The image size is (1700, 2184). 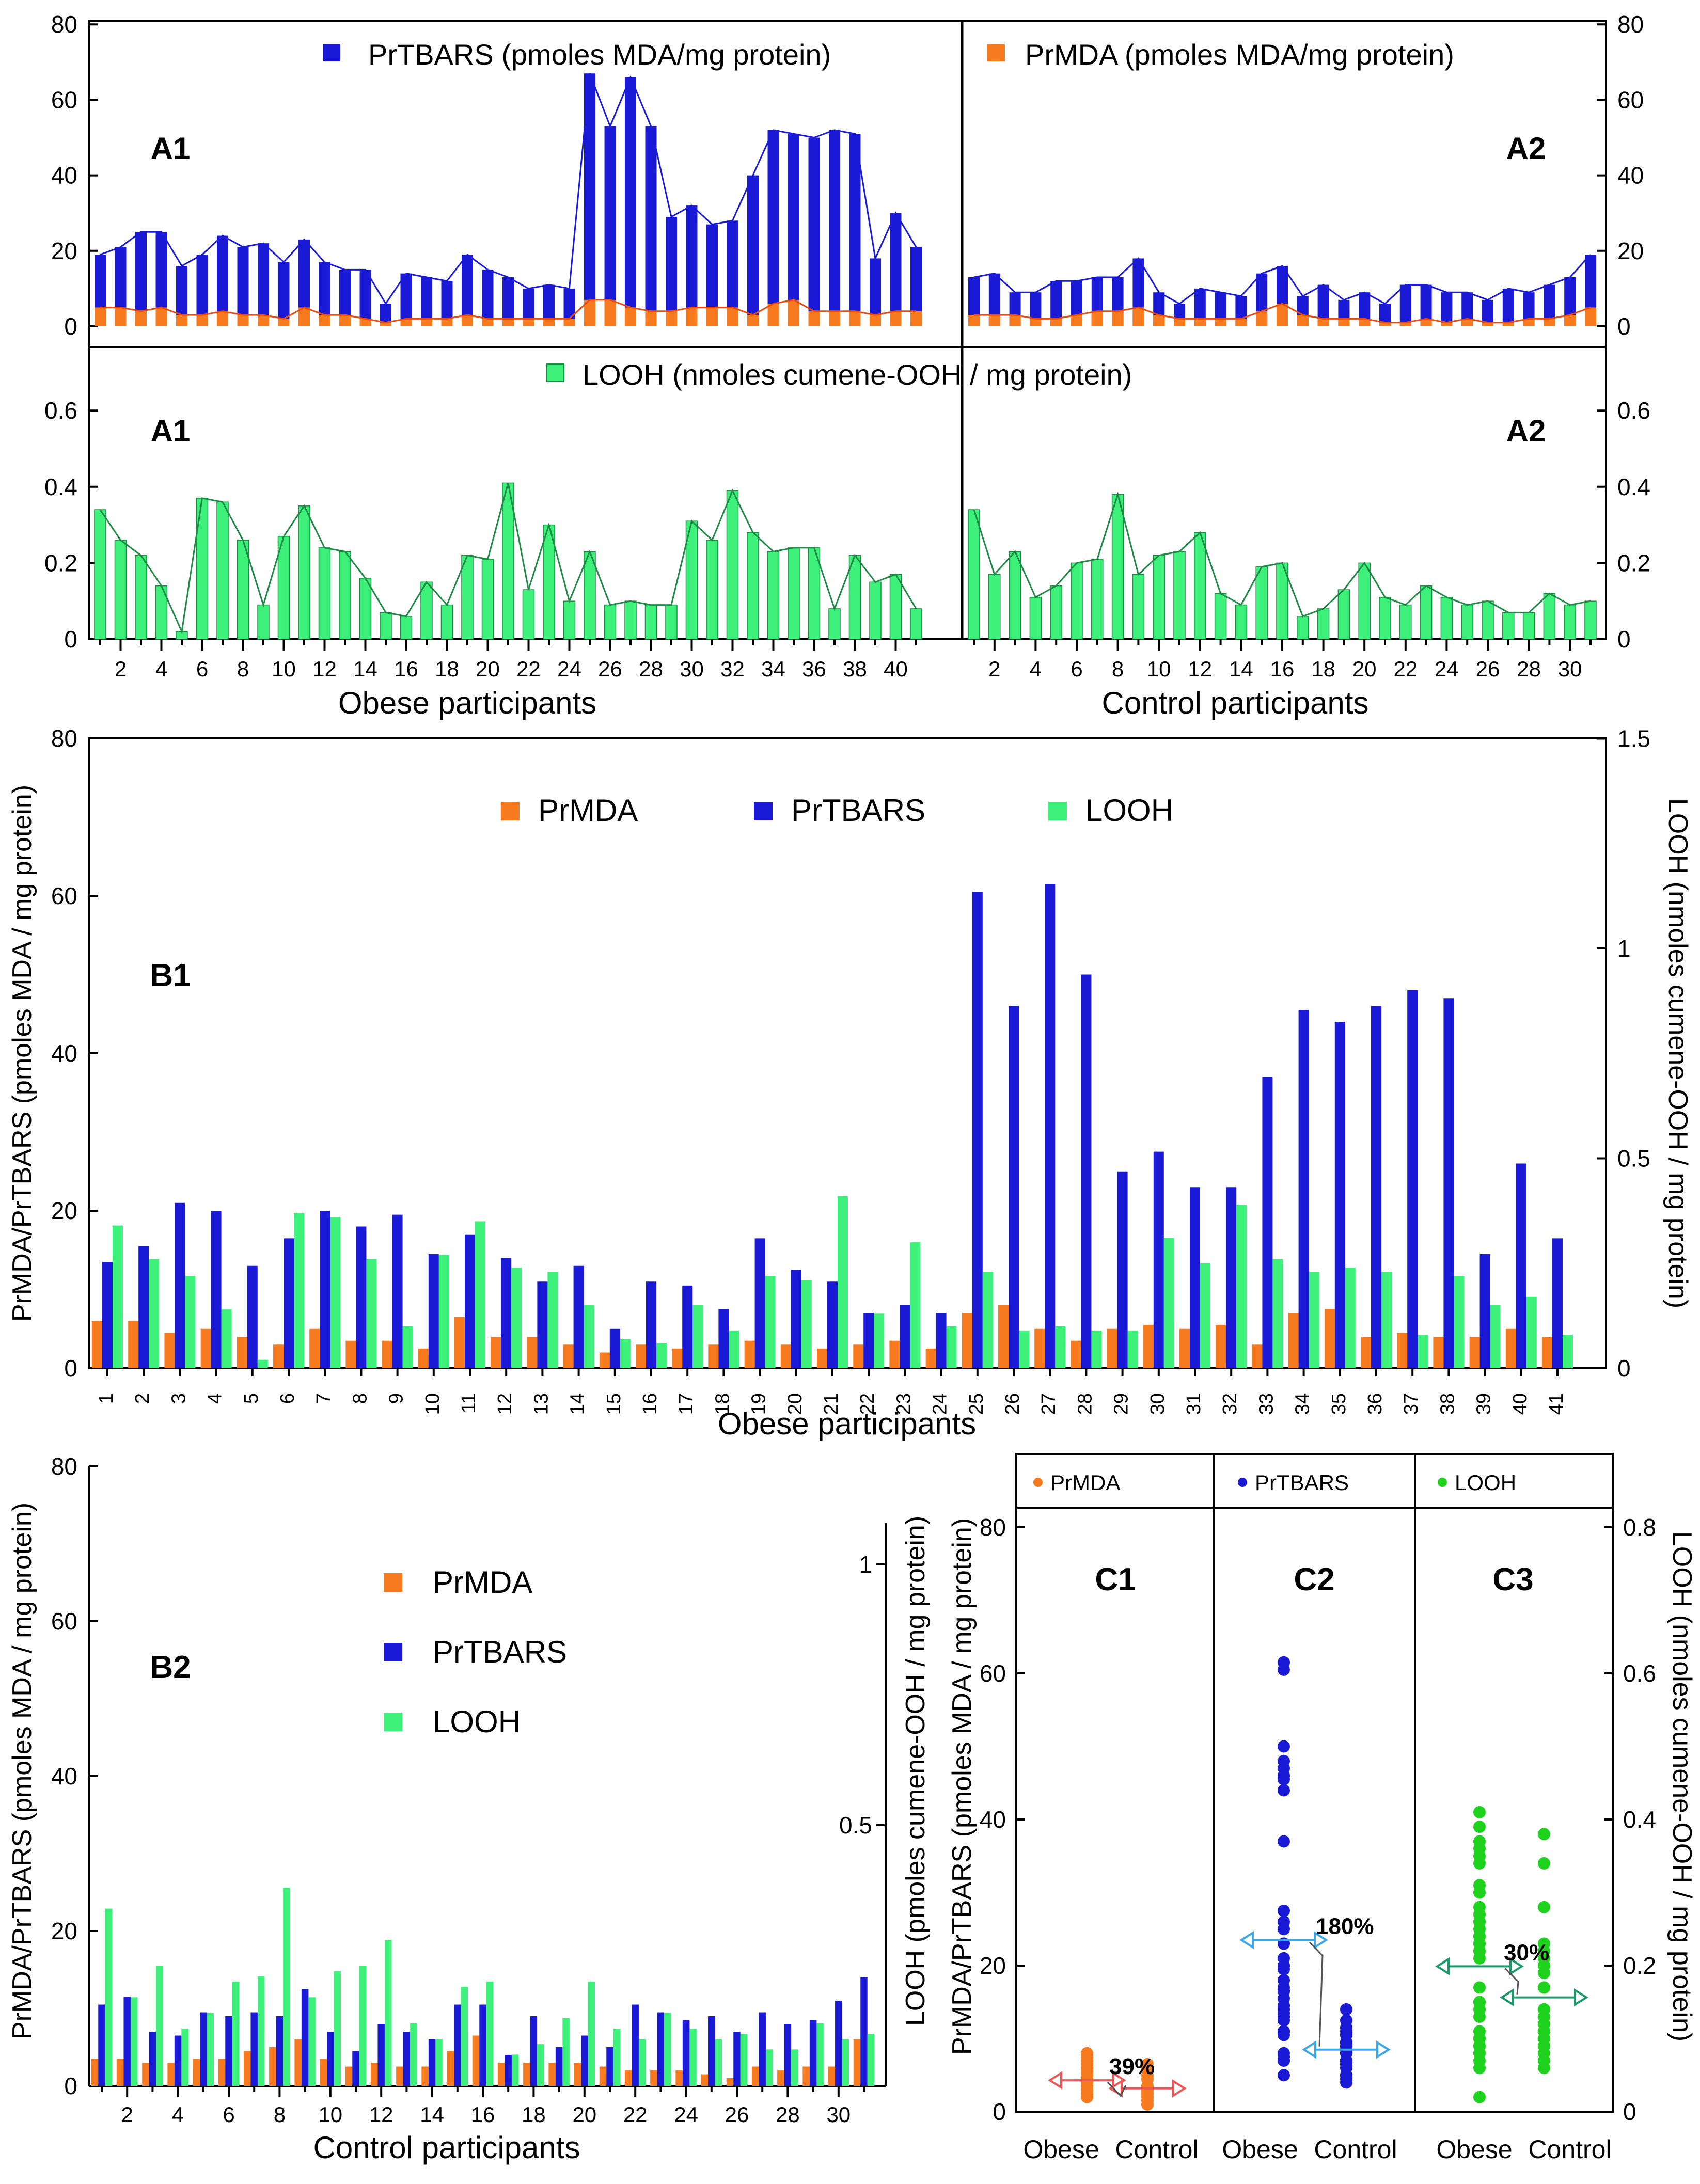 What do you see at coordinates (1260, 2149) in the screenshot?
I see `x-group-label-obese: Obese` at bounding box center [1260, 2149].